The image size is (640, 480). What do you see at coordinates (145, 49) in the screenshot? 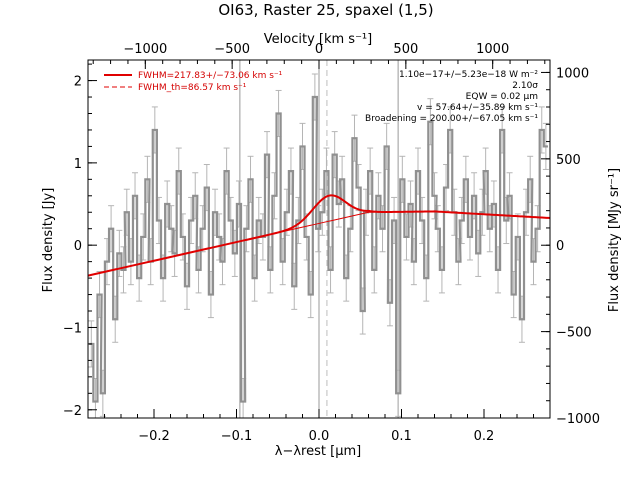
I see `x2-tick-label: −1000` at bounding box center [145, 49].